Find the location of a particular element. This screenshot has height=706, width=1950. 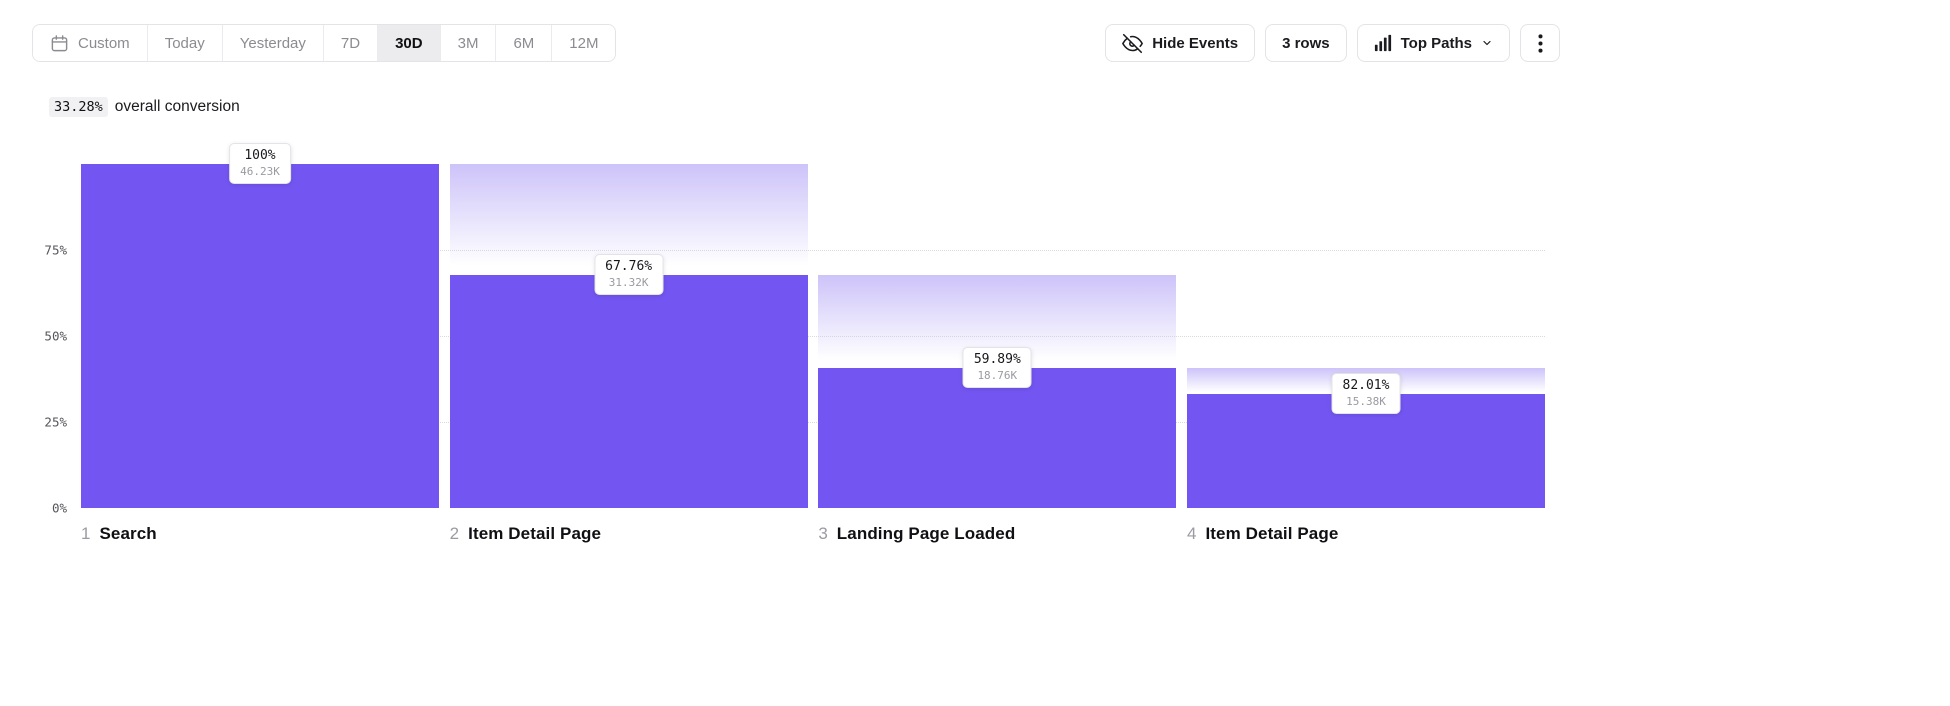

date-range-label: Yesterday is located at coordinates (272, 43).